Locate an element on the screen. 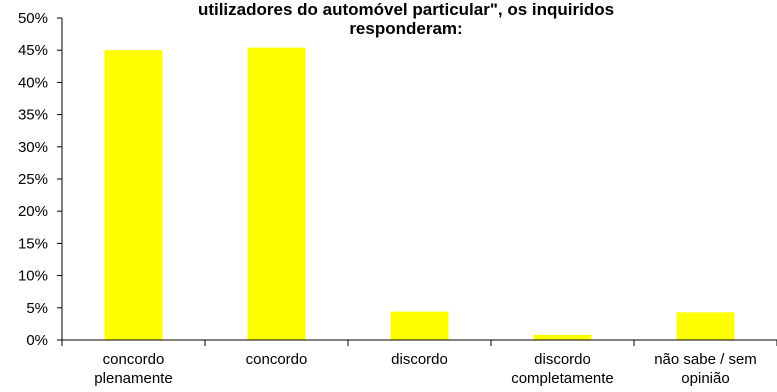 The width and height of the screenshot is (777, 392). y-tick-label: 10% is located at coordinates (33, 276).